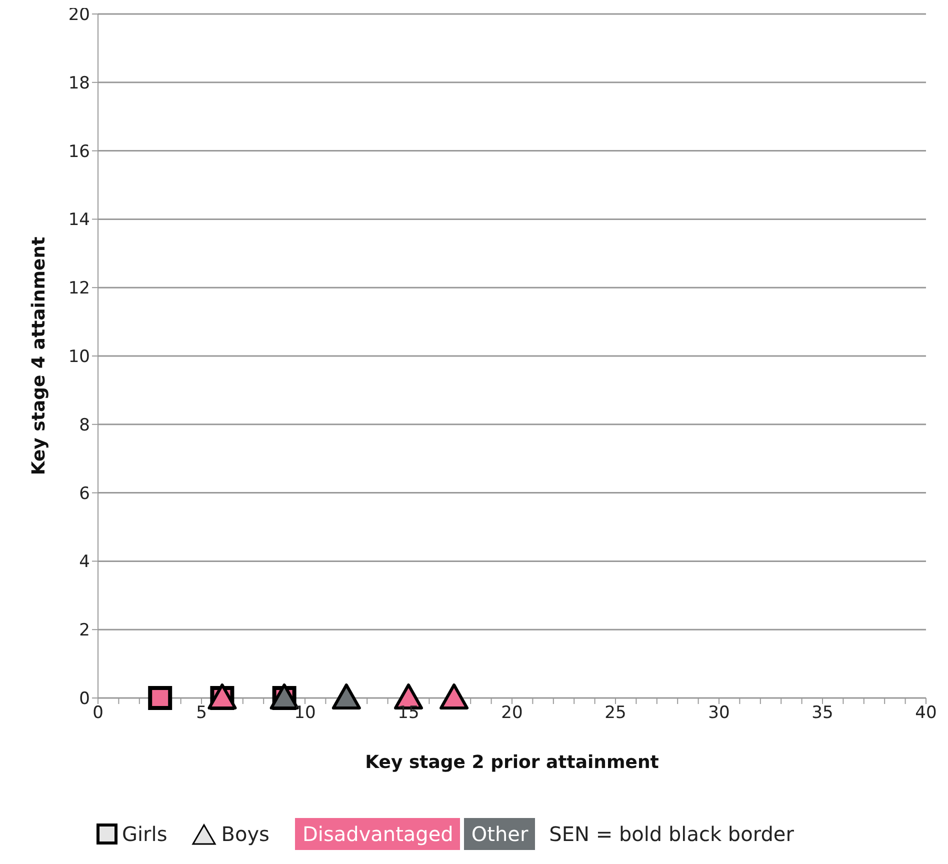 This screenshot has width=948, height=864. What do you see at coordinates (84, 630) in the screenshot?
I see `y-tick-label: 2` at bounding box center [84, 630].